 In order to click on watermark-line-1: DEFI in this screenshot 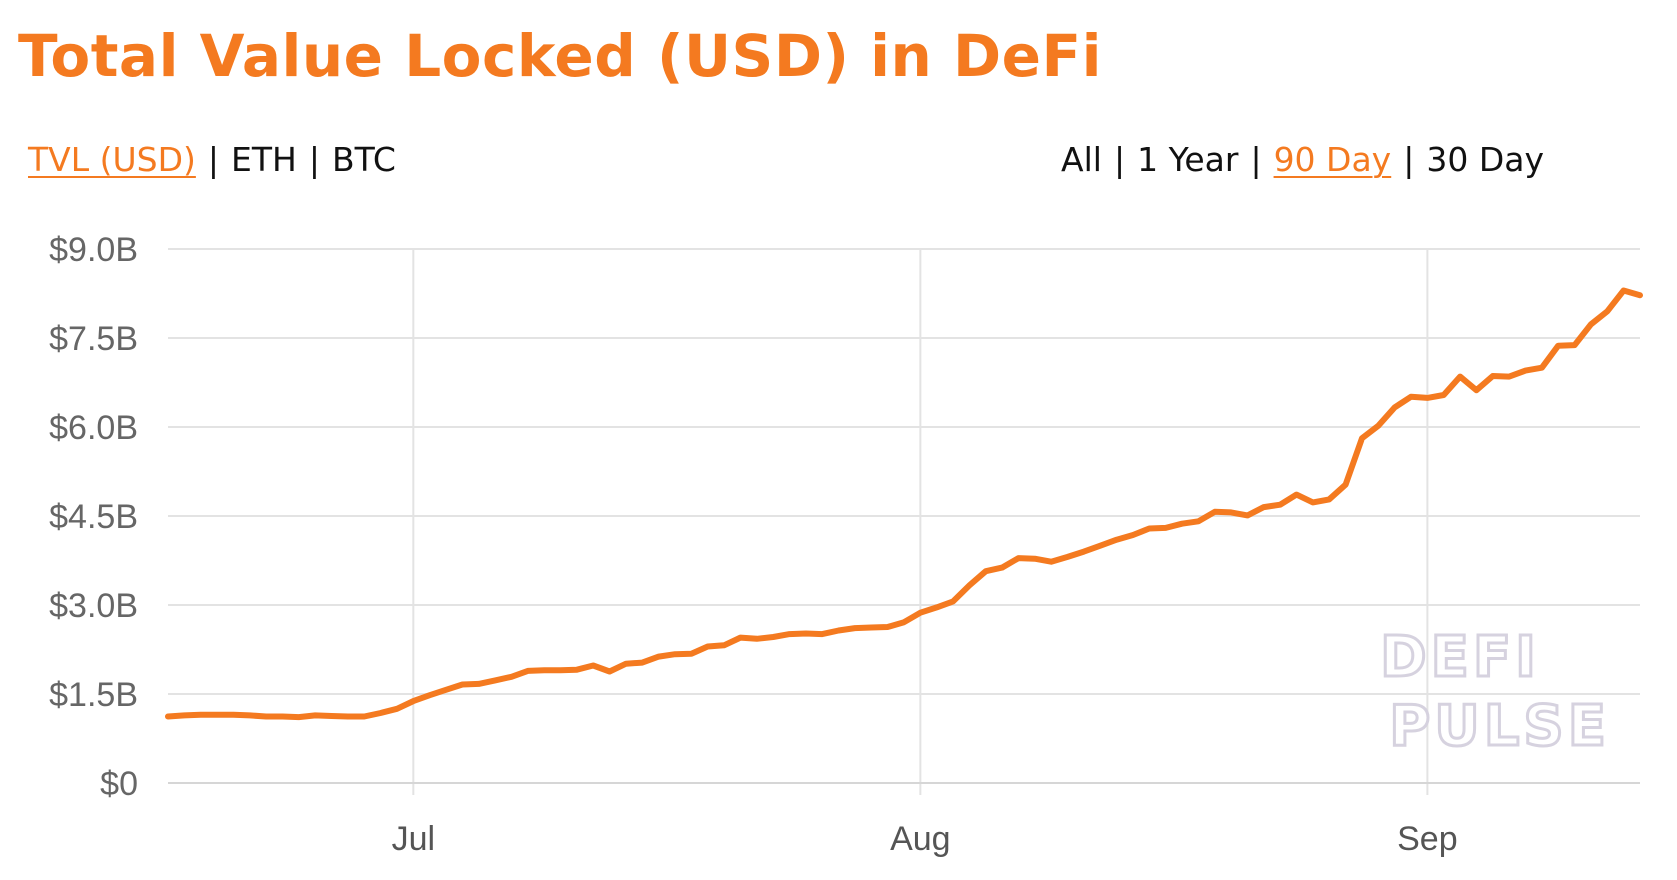, I will do `click(1460, 657)`.